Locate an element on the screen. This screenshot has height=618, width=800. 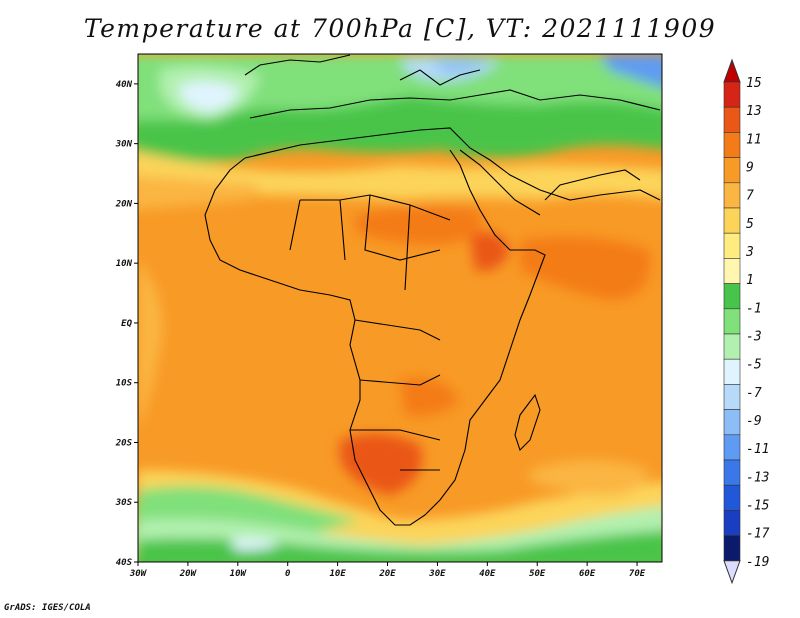
colorbar-label: -5 is located at coordinates (754, 365).